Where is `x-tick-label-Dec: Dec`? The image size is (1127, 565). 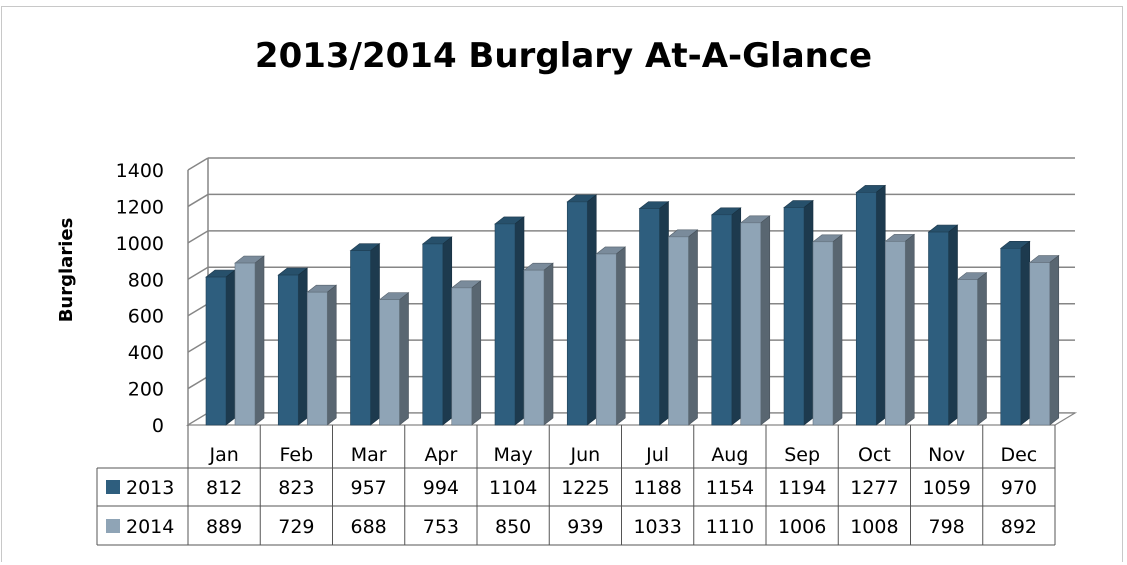
x-tick-label-Dec: Dec is located at coordinates (1018, 455).